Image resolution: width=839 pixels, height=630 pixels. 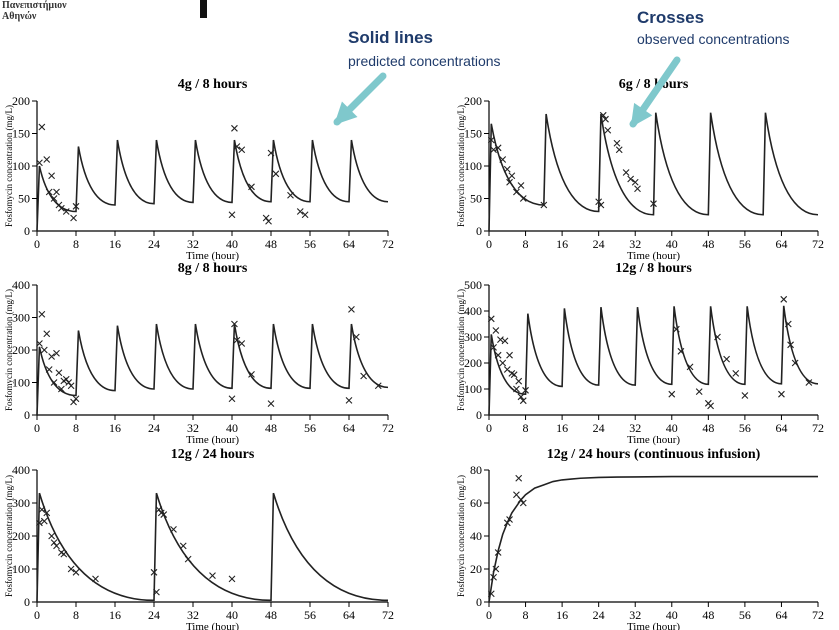 I want to click on x-tick-label: 56, so click(x=745, y=244).